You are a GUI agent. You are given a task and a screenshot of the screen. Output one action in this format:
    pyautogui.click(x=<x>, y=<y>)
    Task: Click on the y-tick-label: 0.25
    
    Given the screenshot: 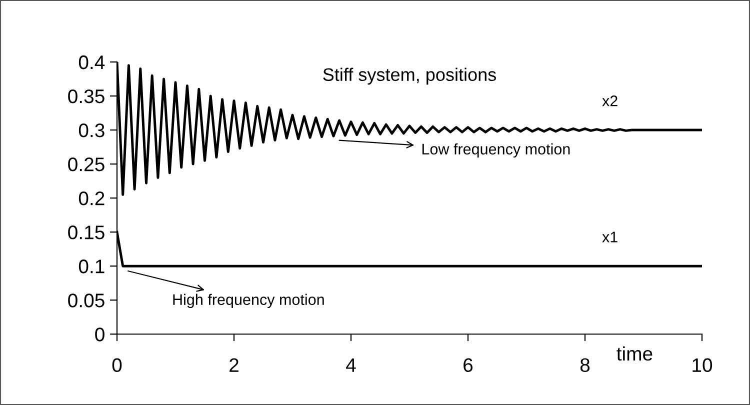 What is the action you would take?
    pyautogui.click(x=86, y=164)
    